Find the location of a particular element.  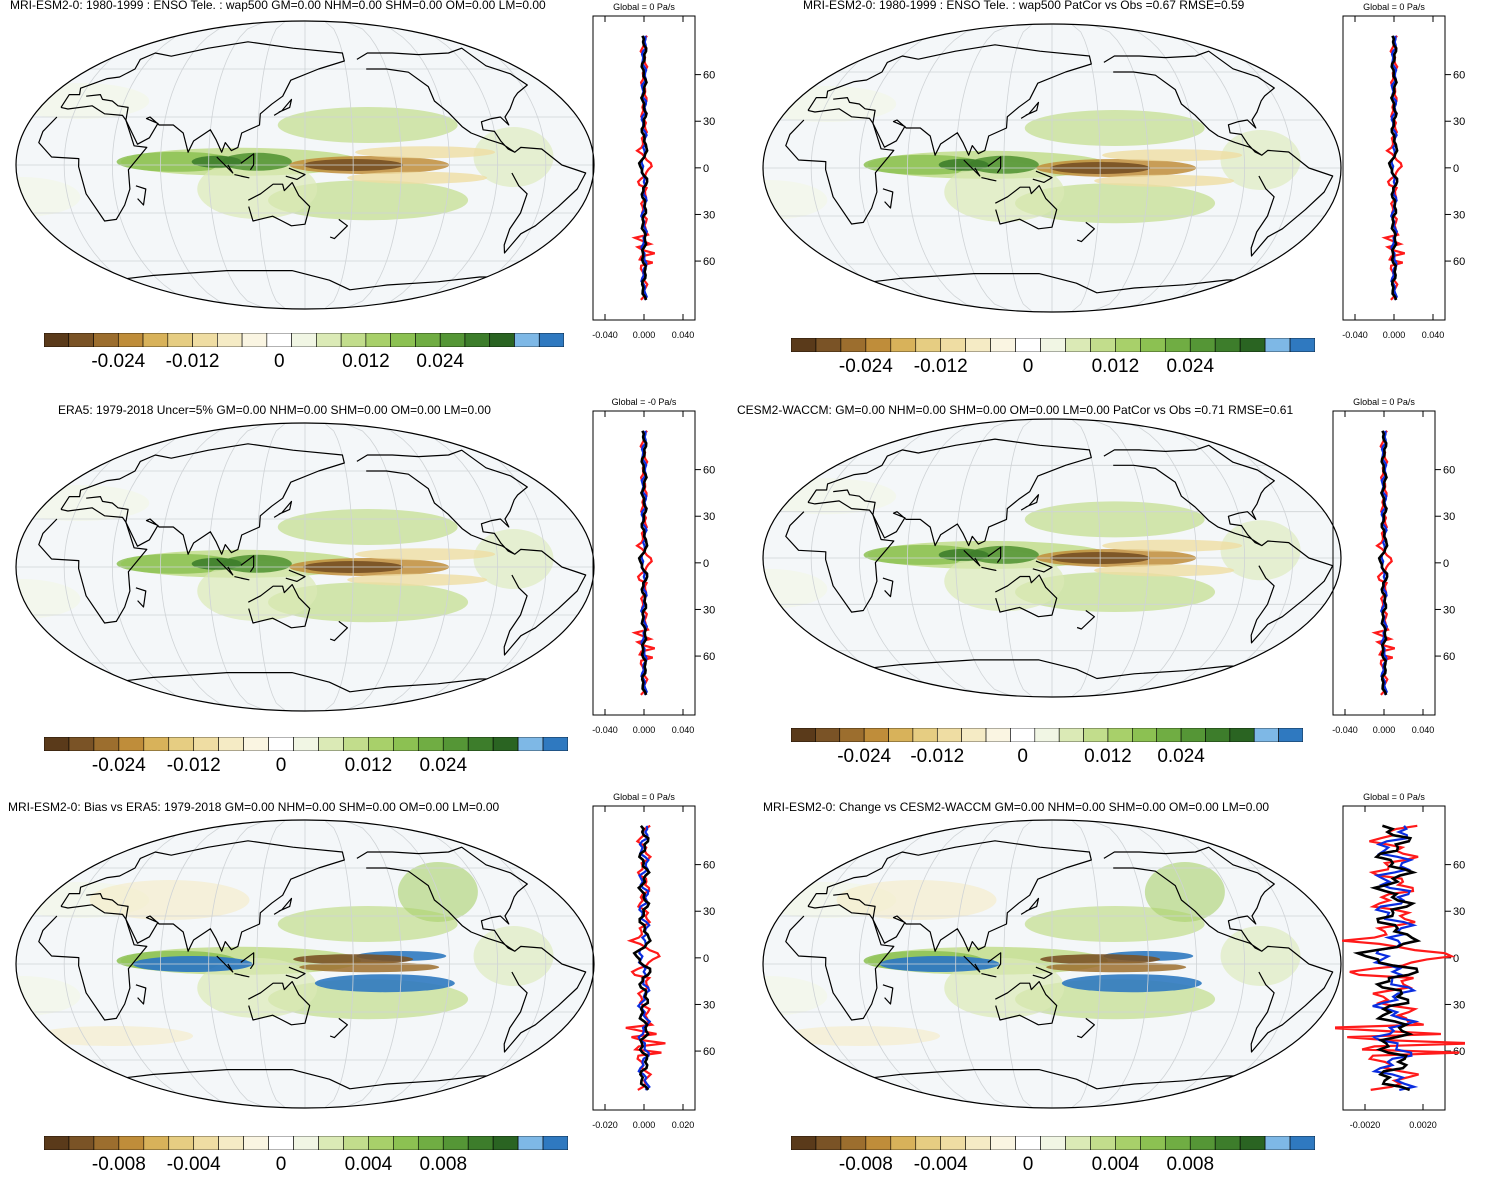

colorbar-label: 0.004 is located at coordinates (368, 1164).